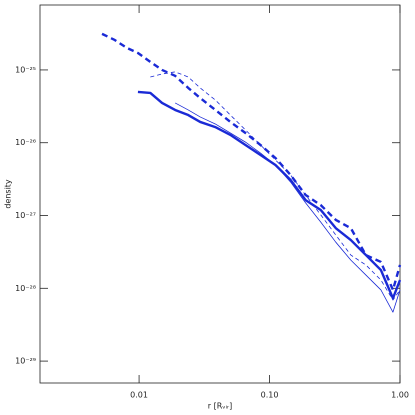 The width and height of the screenshot is (415, 415). What do you see at coordinates (25, 361) in the screenshot?
I see `y-tick-label: 10⁻²⁹` at bounding box center [25, 361].